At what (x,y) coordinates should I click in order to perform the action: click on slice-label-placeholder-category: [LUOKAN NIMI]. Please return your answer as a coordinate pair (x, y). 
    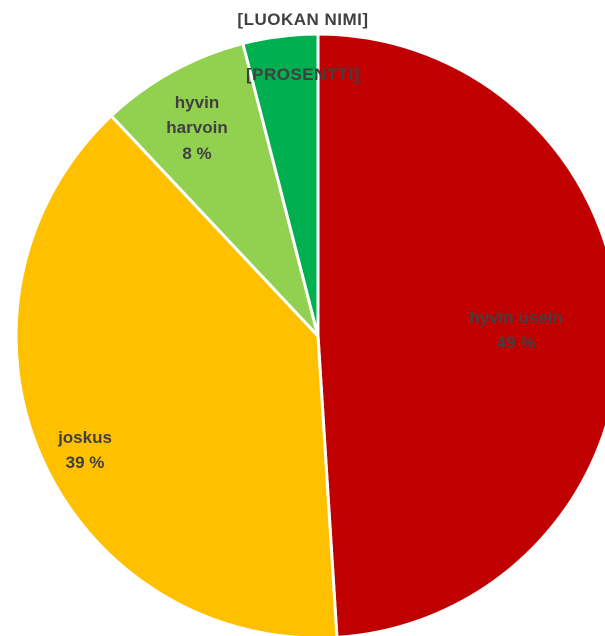
    Looking at the image, I should click on (302, 19).